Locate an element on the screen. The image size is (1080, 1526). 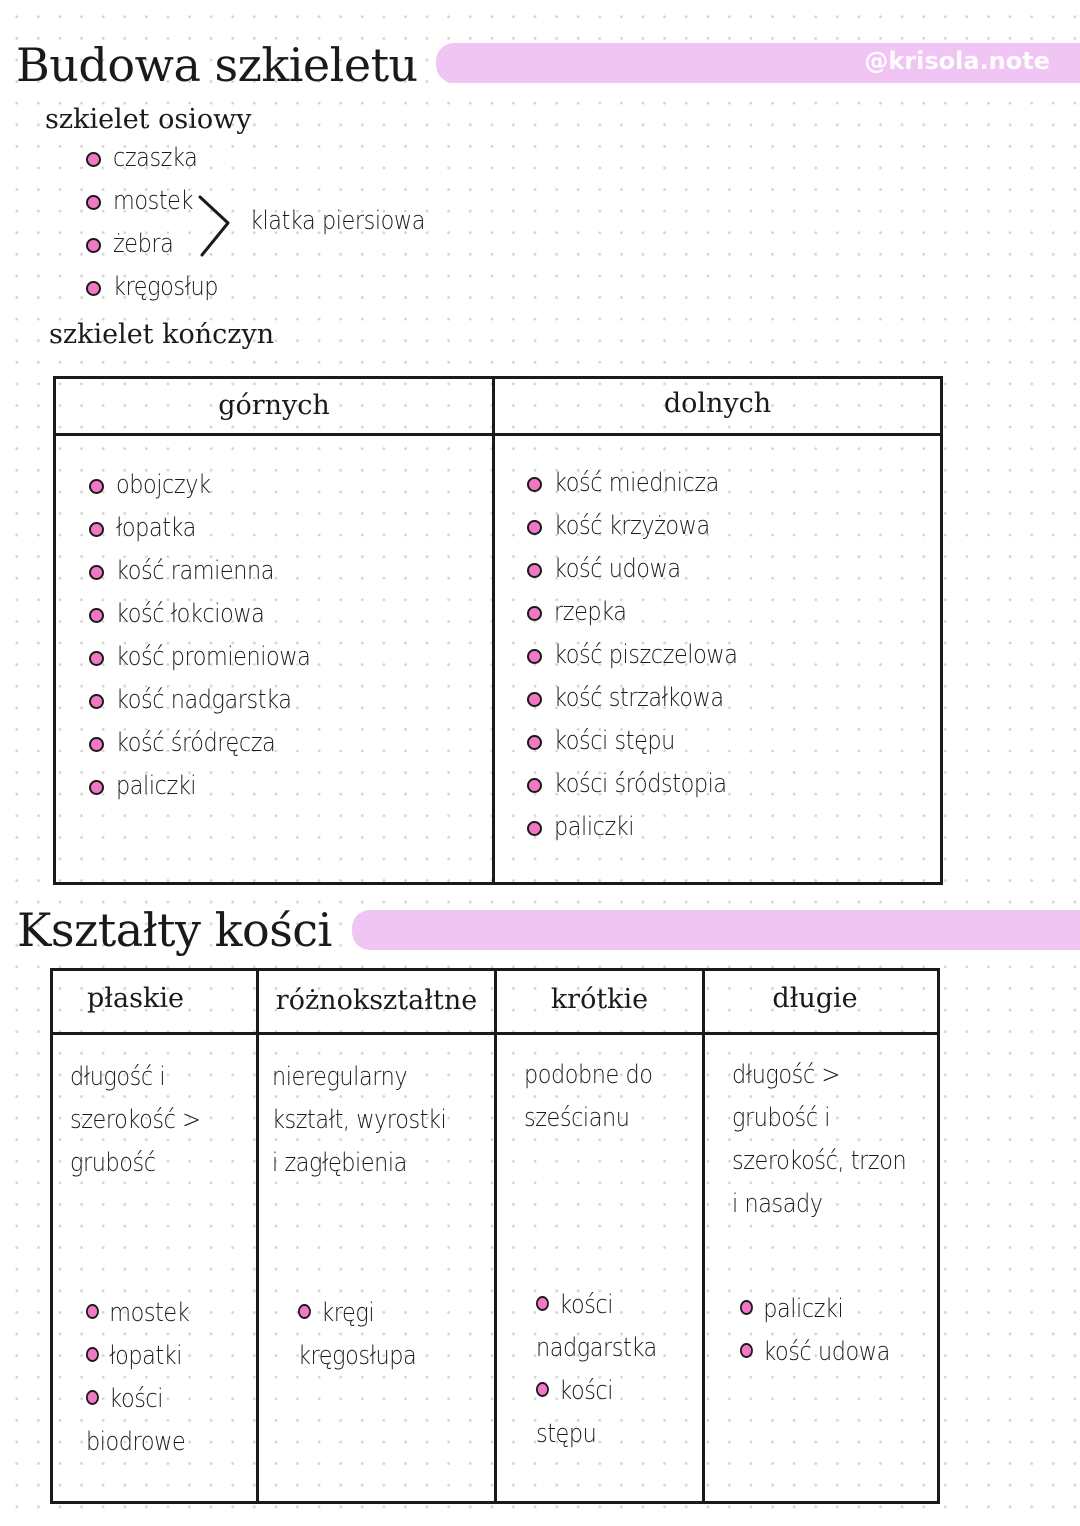
list-item: kręgi kręgosłupa is located at coordinates (357, 1334).